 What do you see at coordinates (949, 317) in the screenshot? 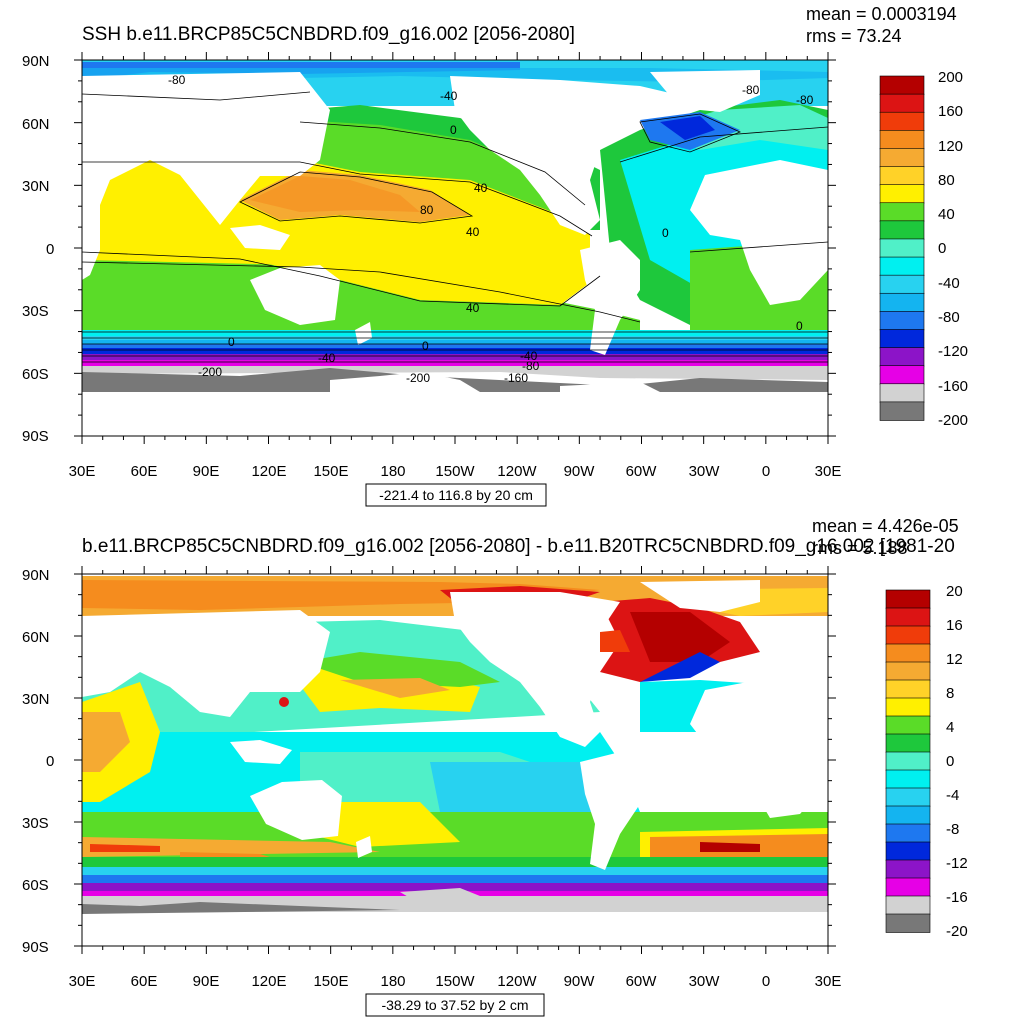
I see `colorbar-label: -80` at bounding box center [949, 317].